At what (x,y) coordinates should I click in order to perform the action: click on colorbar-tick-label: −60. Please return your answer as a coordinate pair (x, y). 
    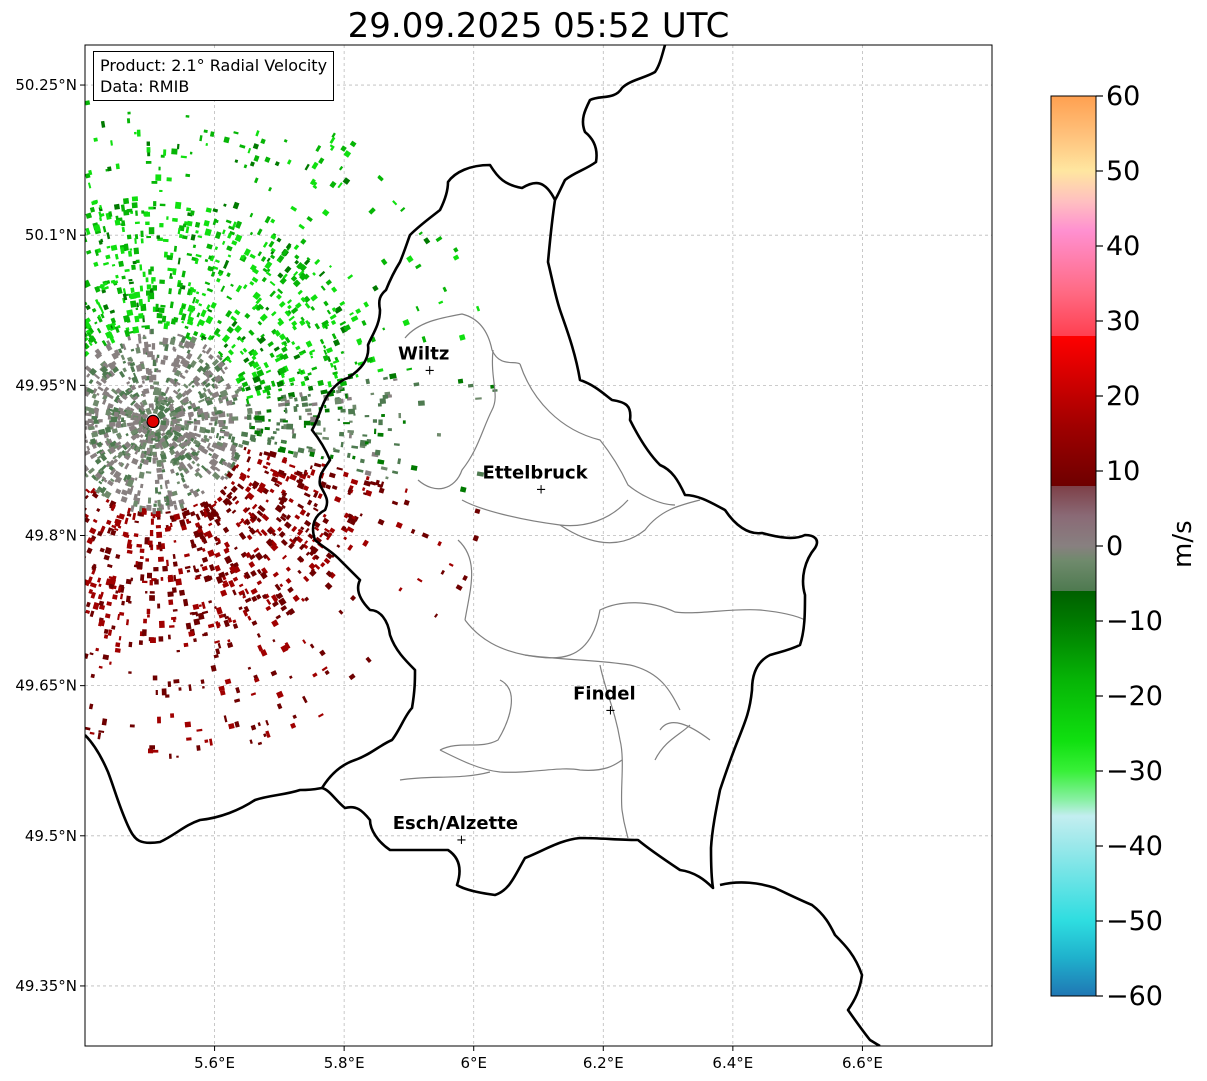
    Looking at the image, I should click on (1134, 996).